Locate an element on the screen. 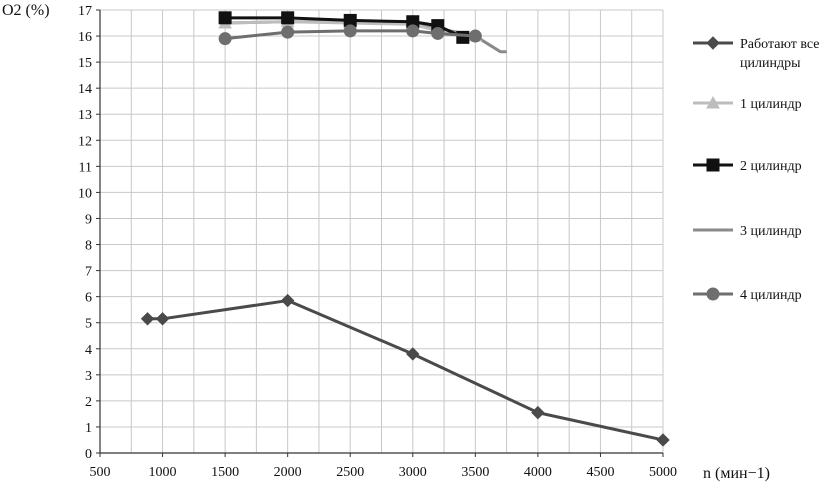 This screenshot has height=487, width=834. legend-item: Работают все цилиндры is located at coordinates (756, 53).